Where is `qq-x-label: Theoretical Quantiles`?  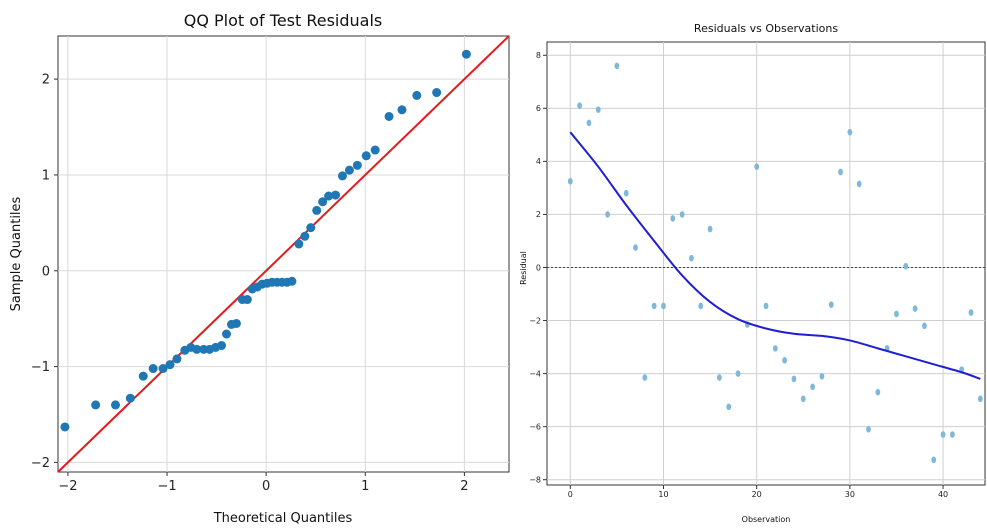
qq-x-label: Theoretical Quantiles is located at coordinates (283, 518).